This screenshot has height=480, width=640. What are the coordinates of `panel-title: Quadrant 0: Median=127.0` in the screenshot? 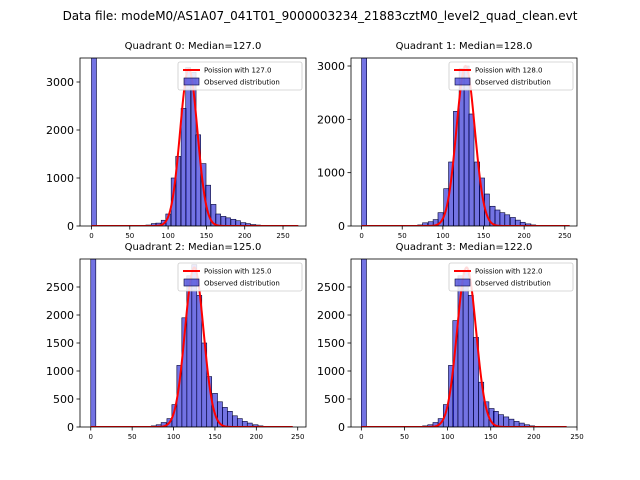 It's located at (193, 46).